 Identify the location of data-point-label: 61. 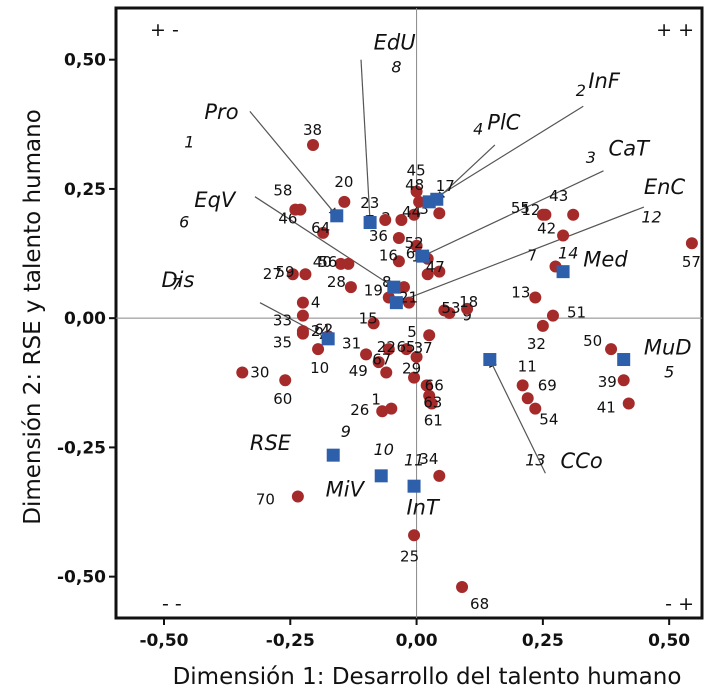
(433, 420).